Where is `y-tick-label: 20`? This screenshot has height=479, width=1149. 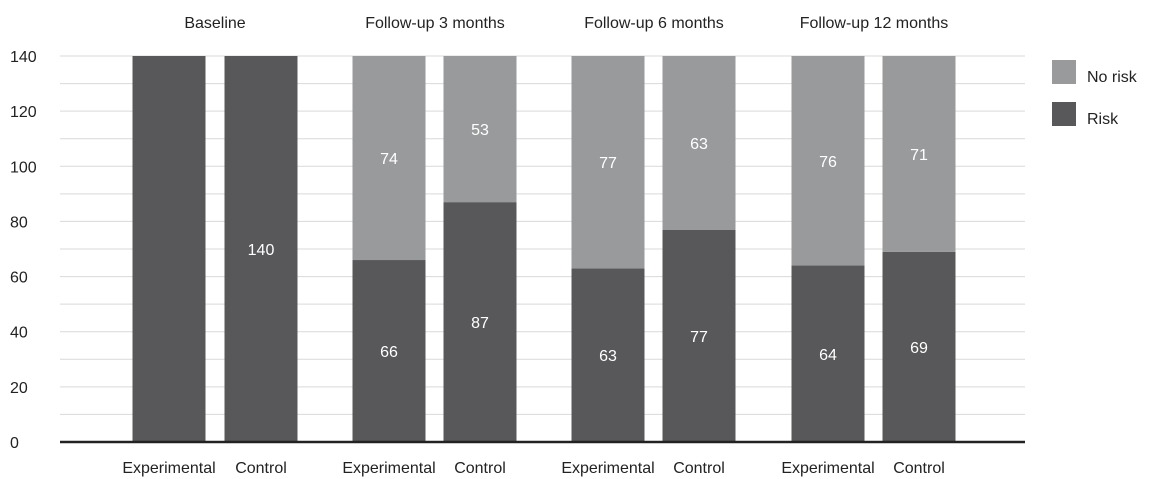
y-tick-label: 20 is located at coordinates (19, 388).